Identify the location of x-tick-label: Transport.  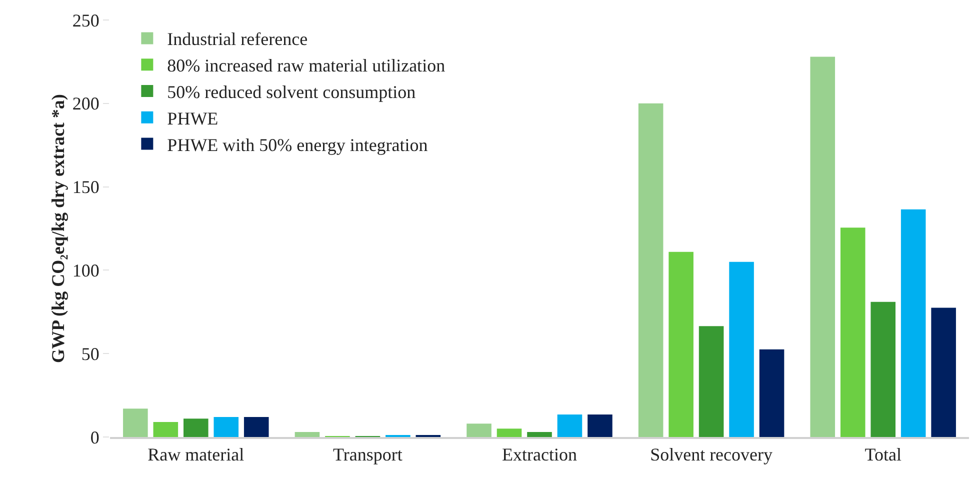
(367, 454).